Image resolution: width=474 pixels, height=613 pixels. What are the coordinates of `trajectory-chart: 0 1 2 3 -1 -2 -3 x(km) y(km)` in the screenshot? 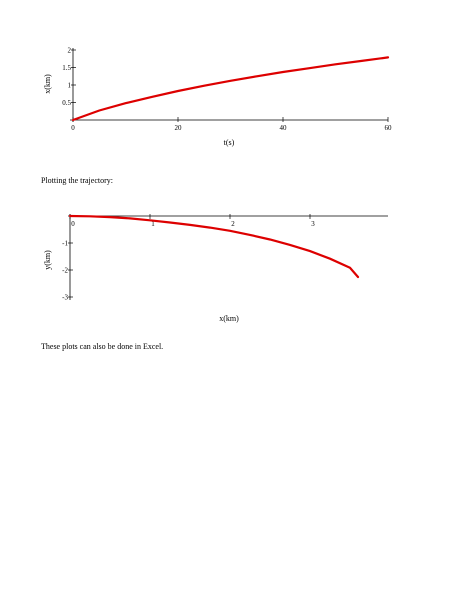 It's located at (215, 268).